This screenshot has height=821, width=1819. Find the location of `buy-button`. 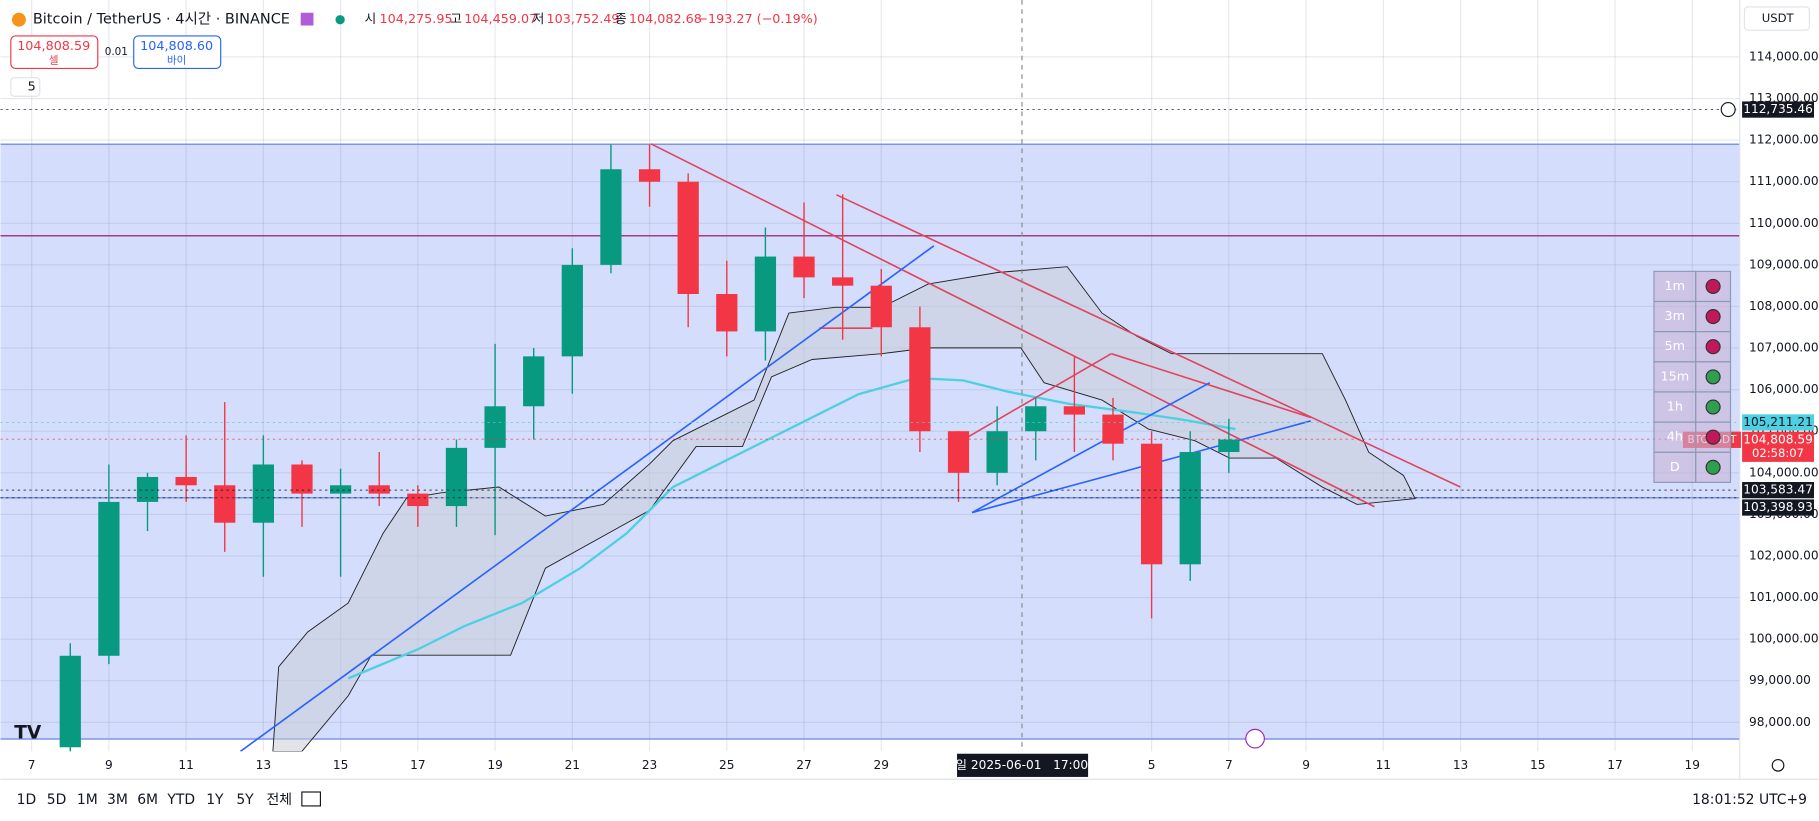

buy-button is located at coordinates (177, 52).